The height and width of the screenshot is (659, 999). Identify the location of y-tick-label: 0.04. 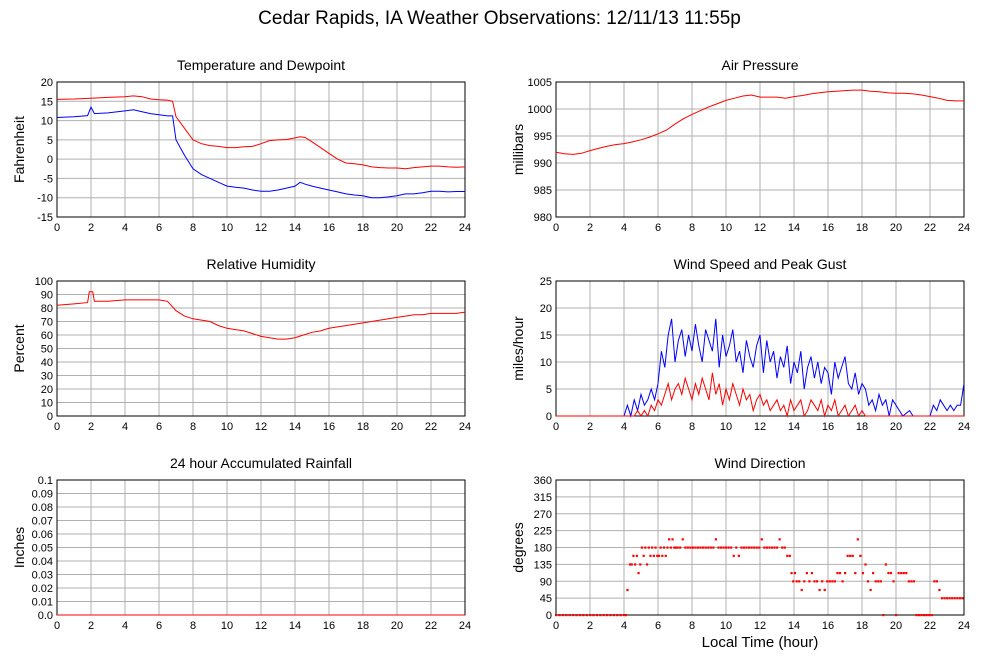
(42, 562).